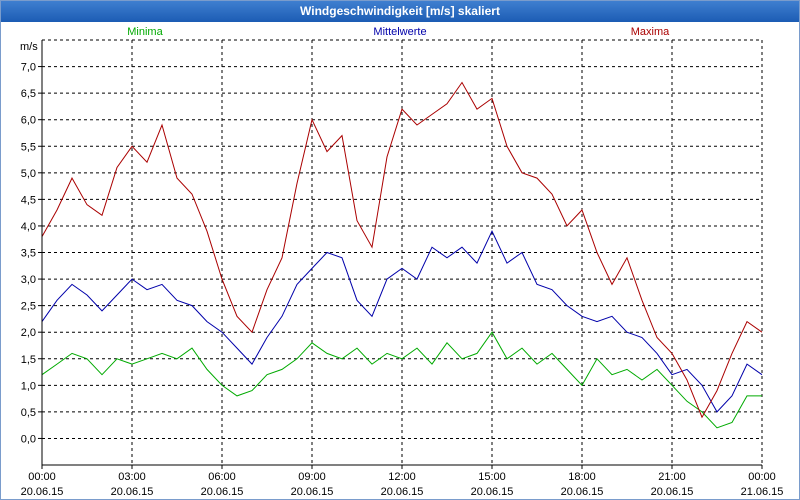 This screenshot has height=500, width=800. I want to click on y-tick-label: 4,5, so click(28, 200).